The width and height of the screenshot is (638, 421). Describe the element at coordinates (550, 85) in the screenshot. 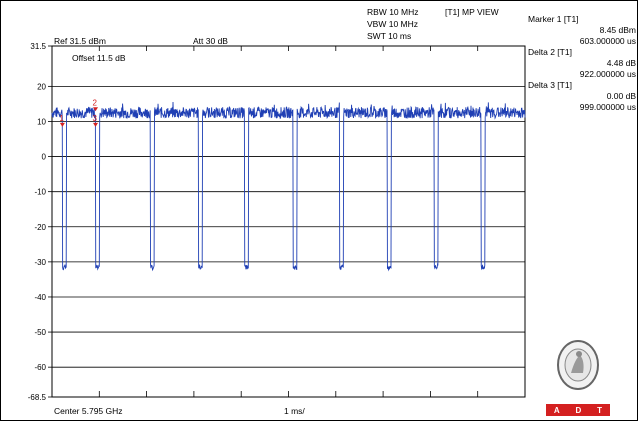

I see `delta3-name: Delta 3 [T1]` at that location.